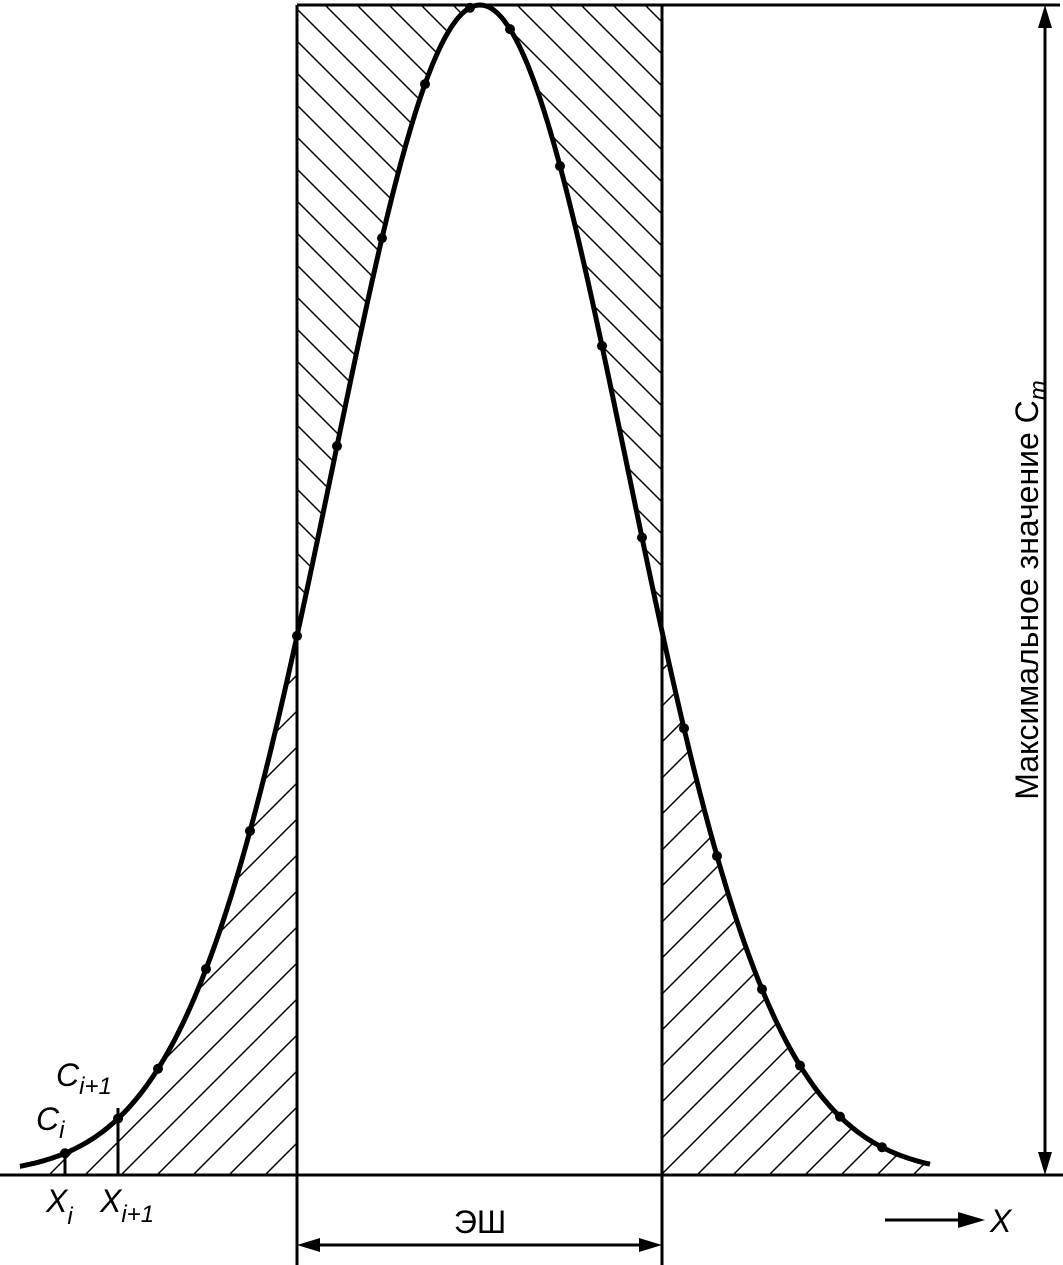 The width and height of the screenshot is (1063, 1265). What do you see at coordinates (59, 1206) in the screenshot?
I see `label-x-i: Xi` at bounding box center [59, 1206].